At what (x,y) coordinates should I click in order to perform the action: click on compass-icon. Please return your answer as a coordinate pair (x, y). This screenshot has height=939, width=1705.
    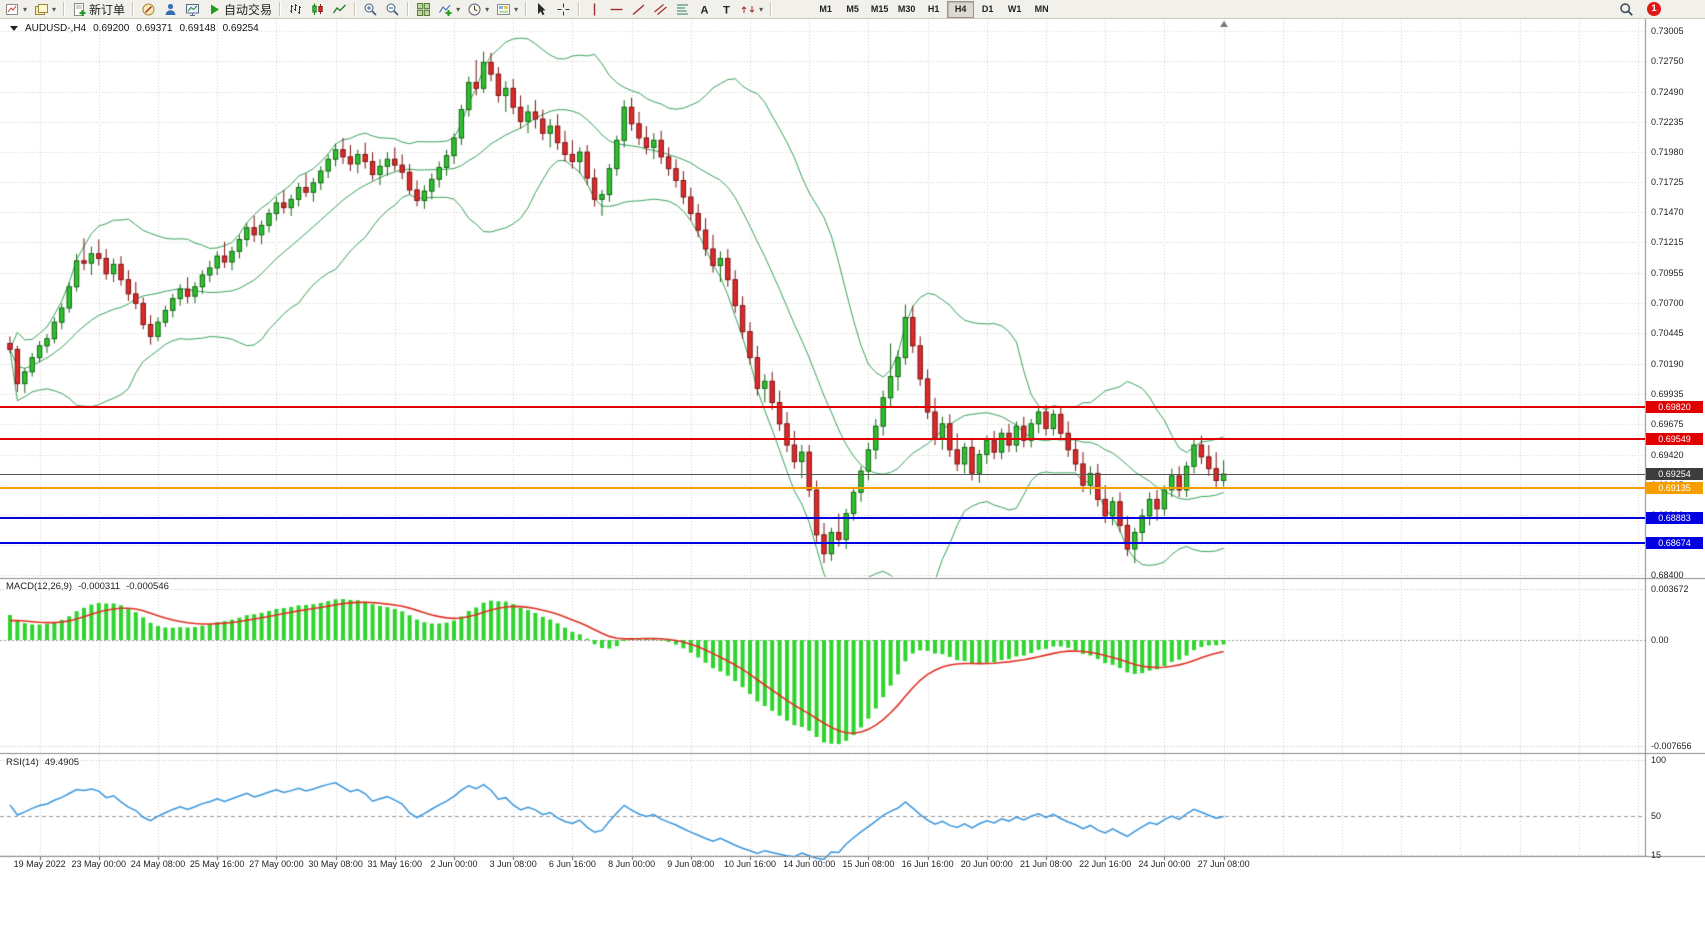
    Looking at the image, I should click on (148, 9).